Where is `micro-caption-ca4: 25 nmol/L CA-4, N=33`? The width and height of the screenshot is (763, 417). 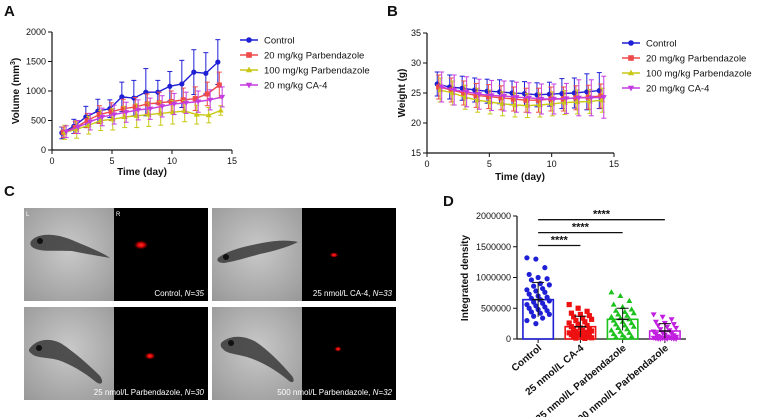 micro-caption-ca4: 25 nmol/L CA-4, N=33 is located at coordinates (353, 293).